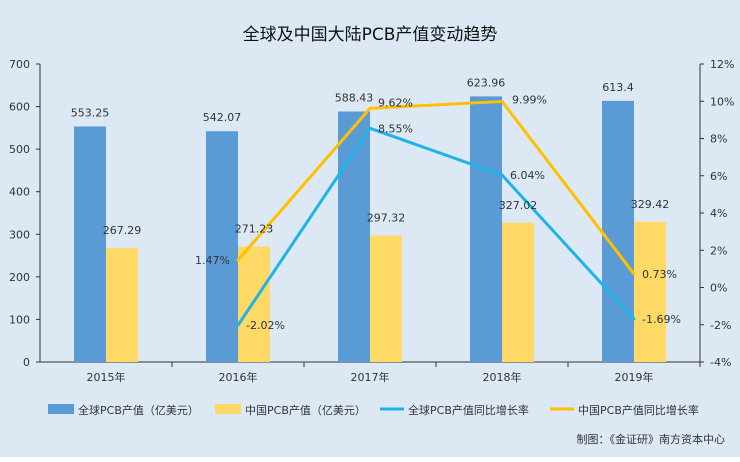  I want to click on left-tick-label: 100, so click(19, 319).